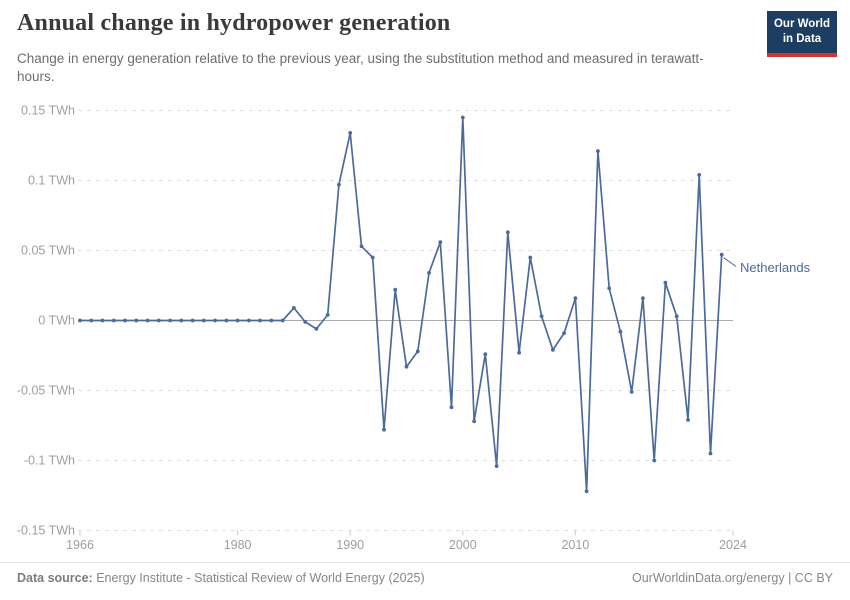  What do you see at coordinates (56, 321) in the screenshot?
I see `y-axis-tick-label: 0 TWh` at bounding box center [56, 321].